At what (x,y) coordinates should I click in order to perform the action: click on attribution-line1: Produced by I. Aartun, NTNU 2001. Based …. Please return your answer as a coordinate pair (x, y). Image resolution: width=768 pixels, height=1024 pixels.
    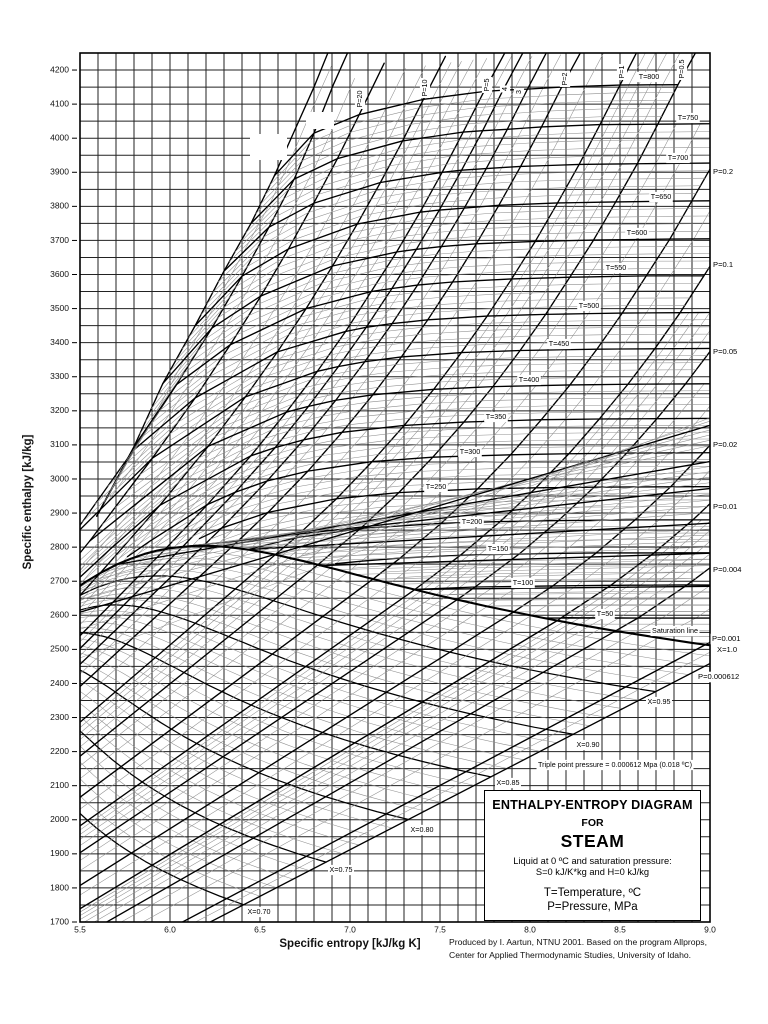
    Looking at the image, I should click on (578, 942).